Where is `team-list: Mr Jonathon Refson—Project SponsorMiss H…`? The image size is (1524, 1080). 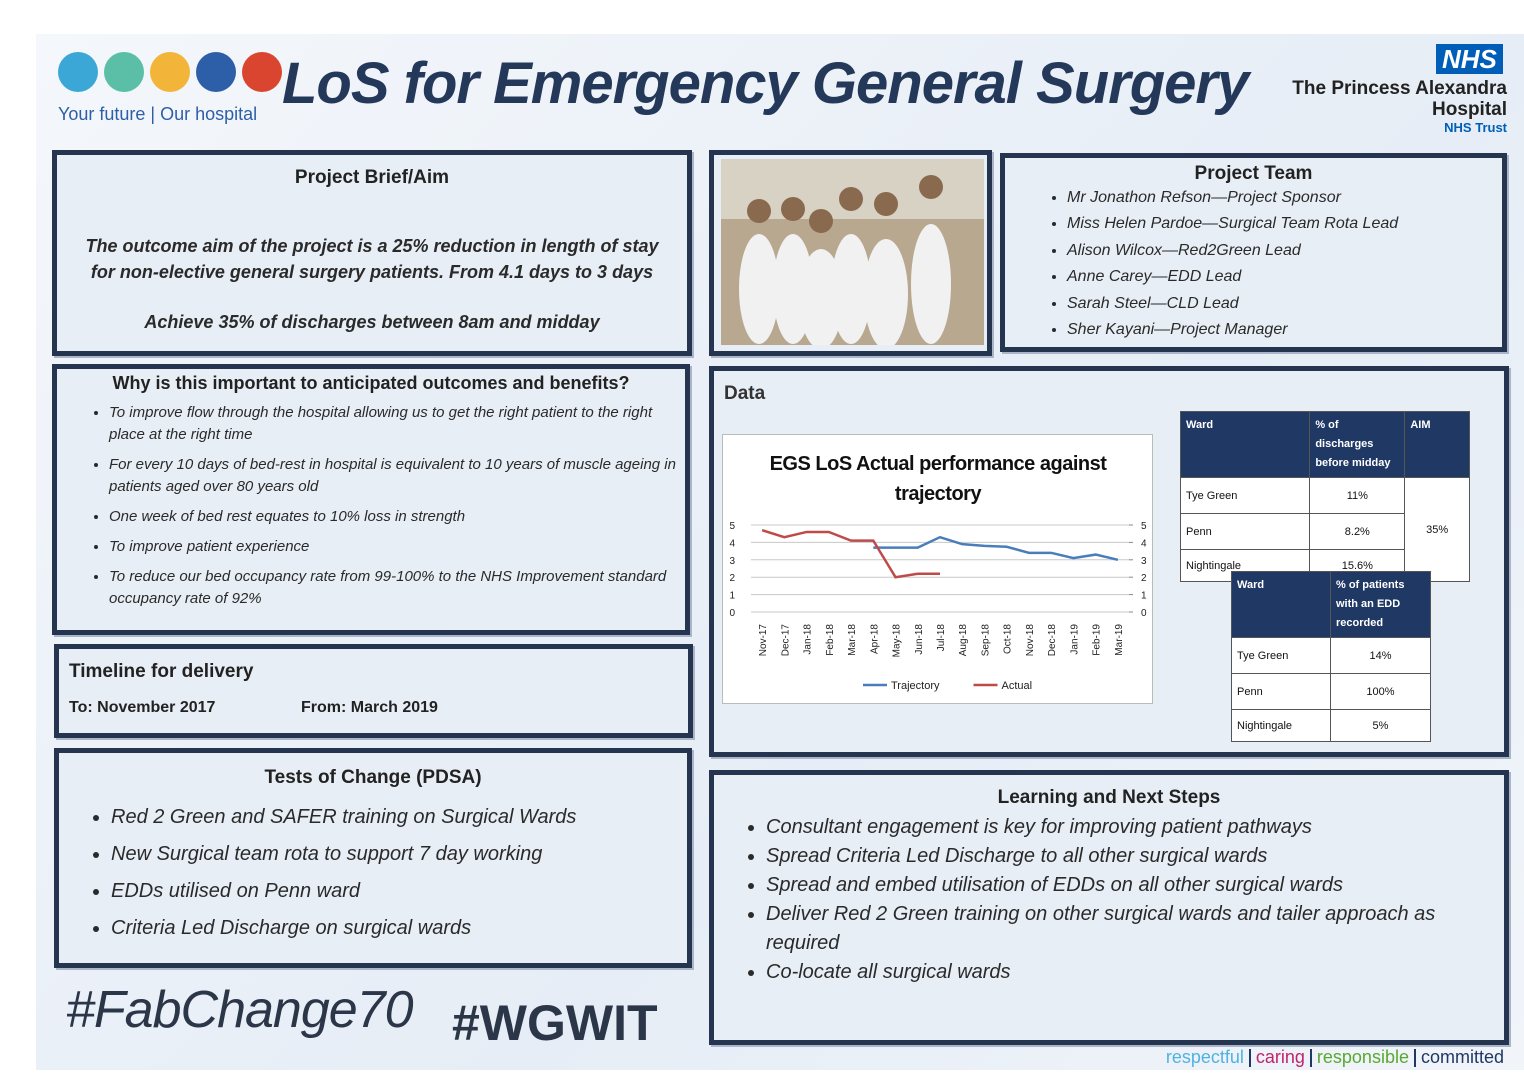
team-list: Mr Jonathon Refson—Project SponsorMiss H… is located at coordinates (1253, 264).